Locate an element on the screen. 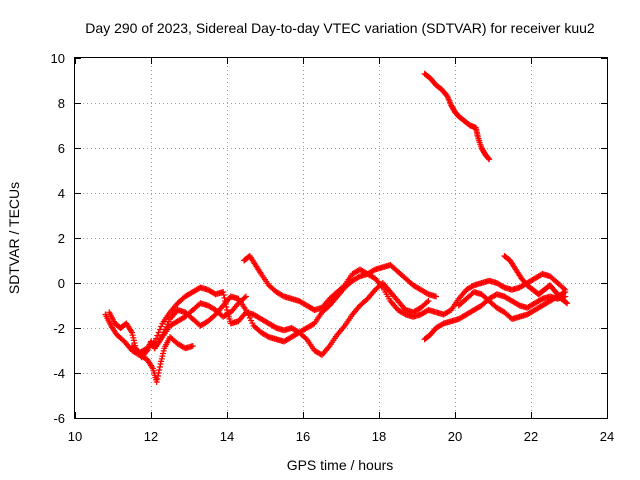 The width and height of the screenshot is (640, 480). y-tick-label: 6 is located at coordinates (61, 148).